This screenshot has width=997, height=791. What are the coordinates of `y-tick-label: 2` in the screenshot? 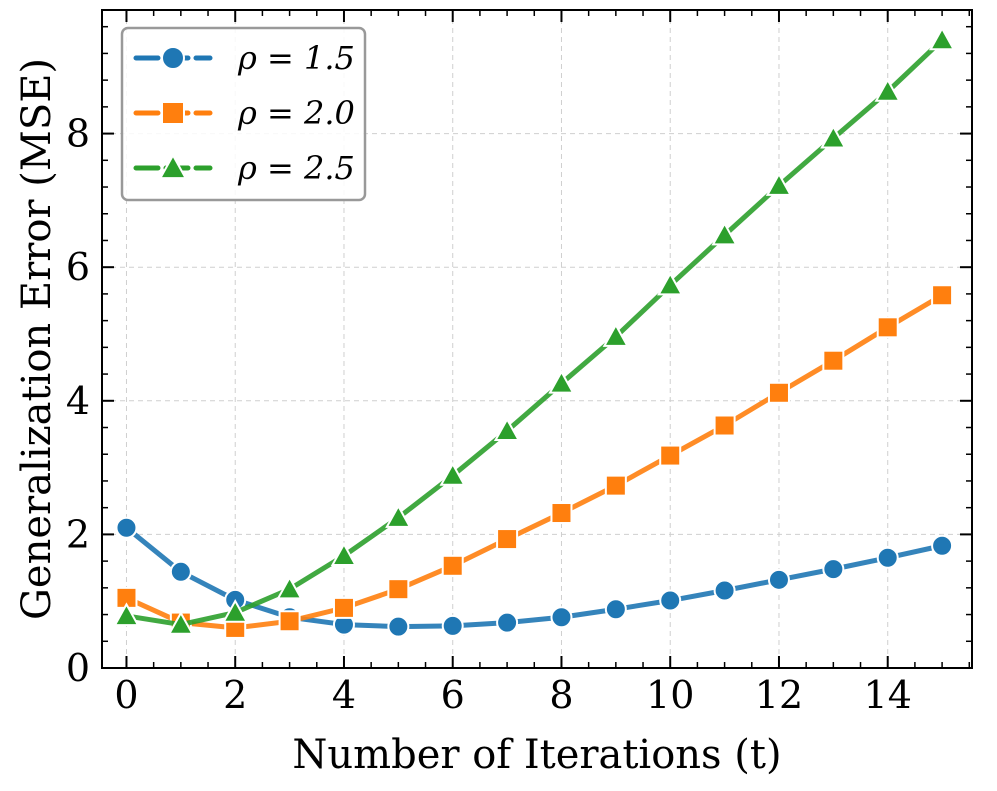 It's located at (78, 534).